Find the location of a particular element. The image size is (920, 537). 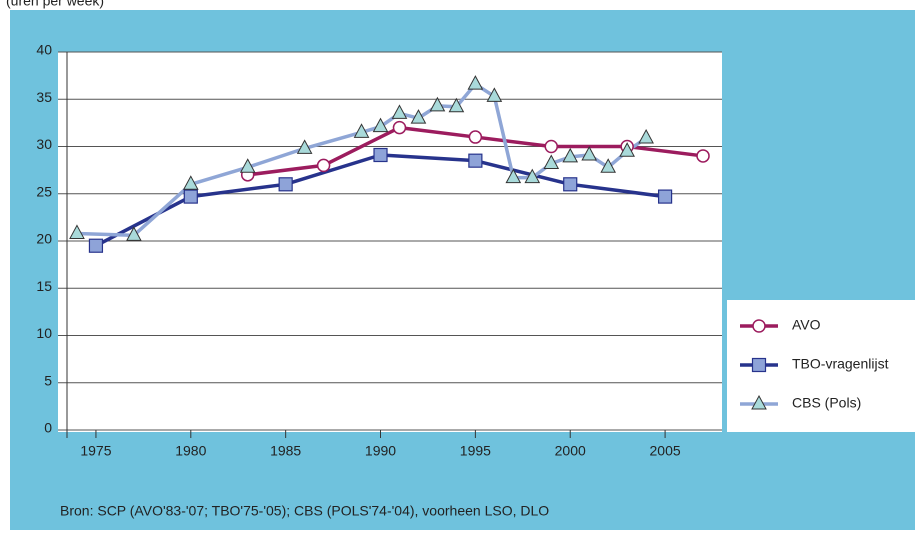

x-tick-label: 2000 is located at coordinates (570, 451).